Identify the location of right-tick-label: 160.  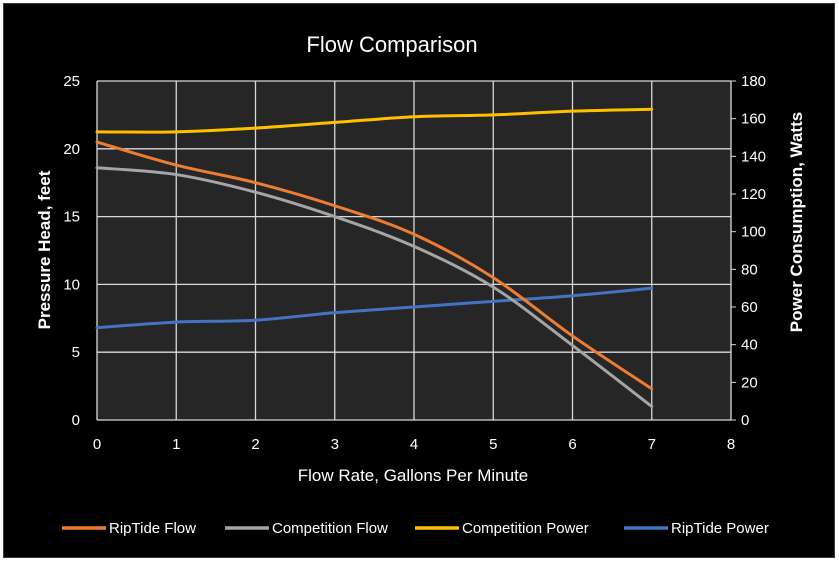
(753, 119).